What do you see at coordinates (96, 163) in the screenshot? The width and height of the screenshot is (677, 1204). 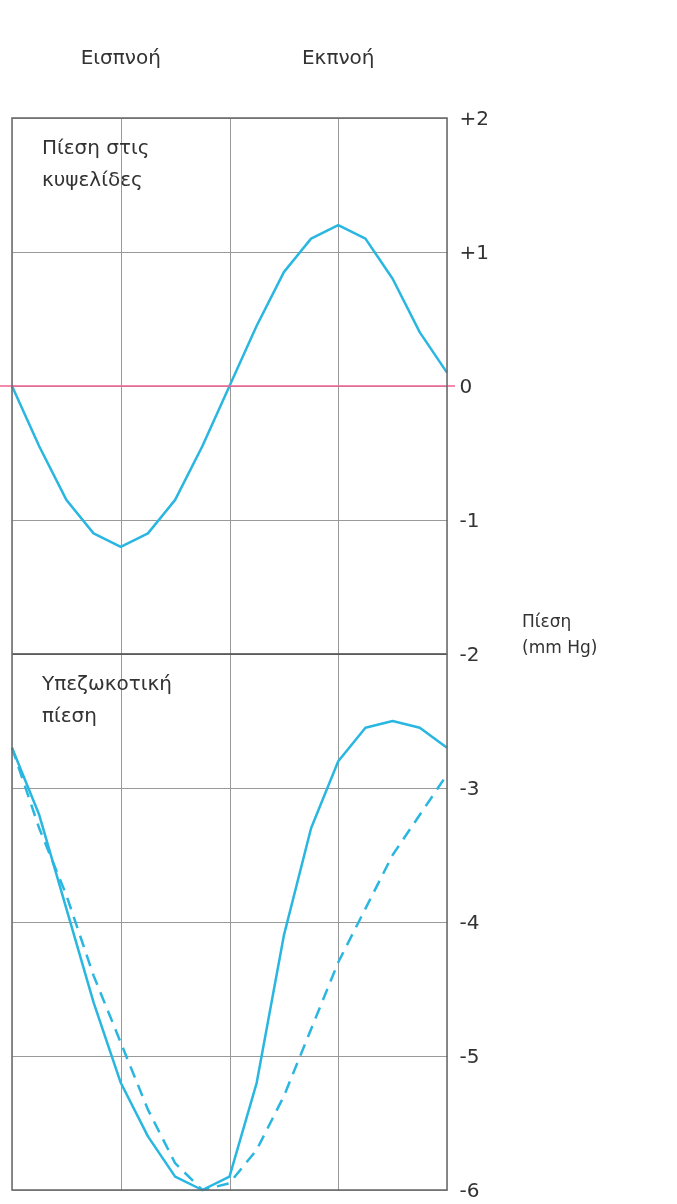 I see `annotation: Πίεση στις κυψελίδες` at bounding box center [96, 163].